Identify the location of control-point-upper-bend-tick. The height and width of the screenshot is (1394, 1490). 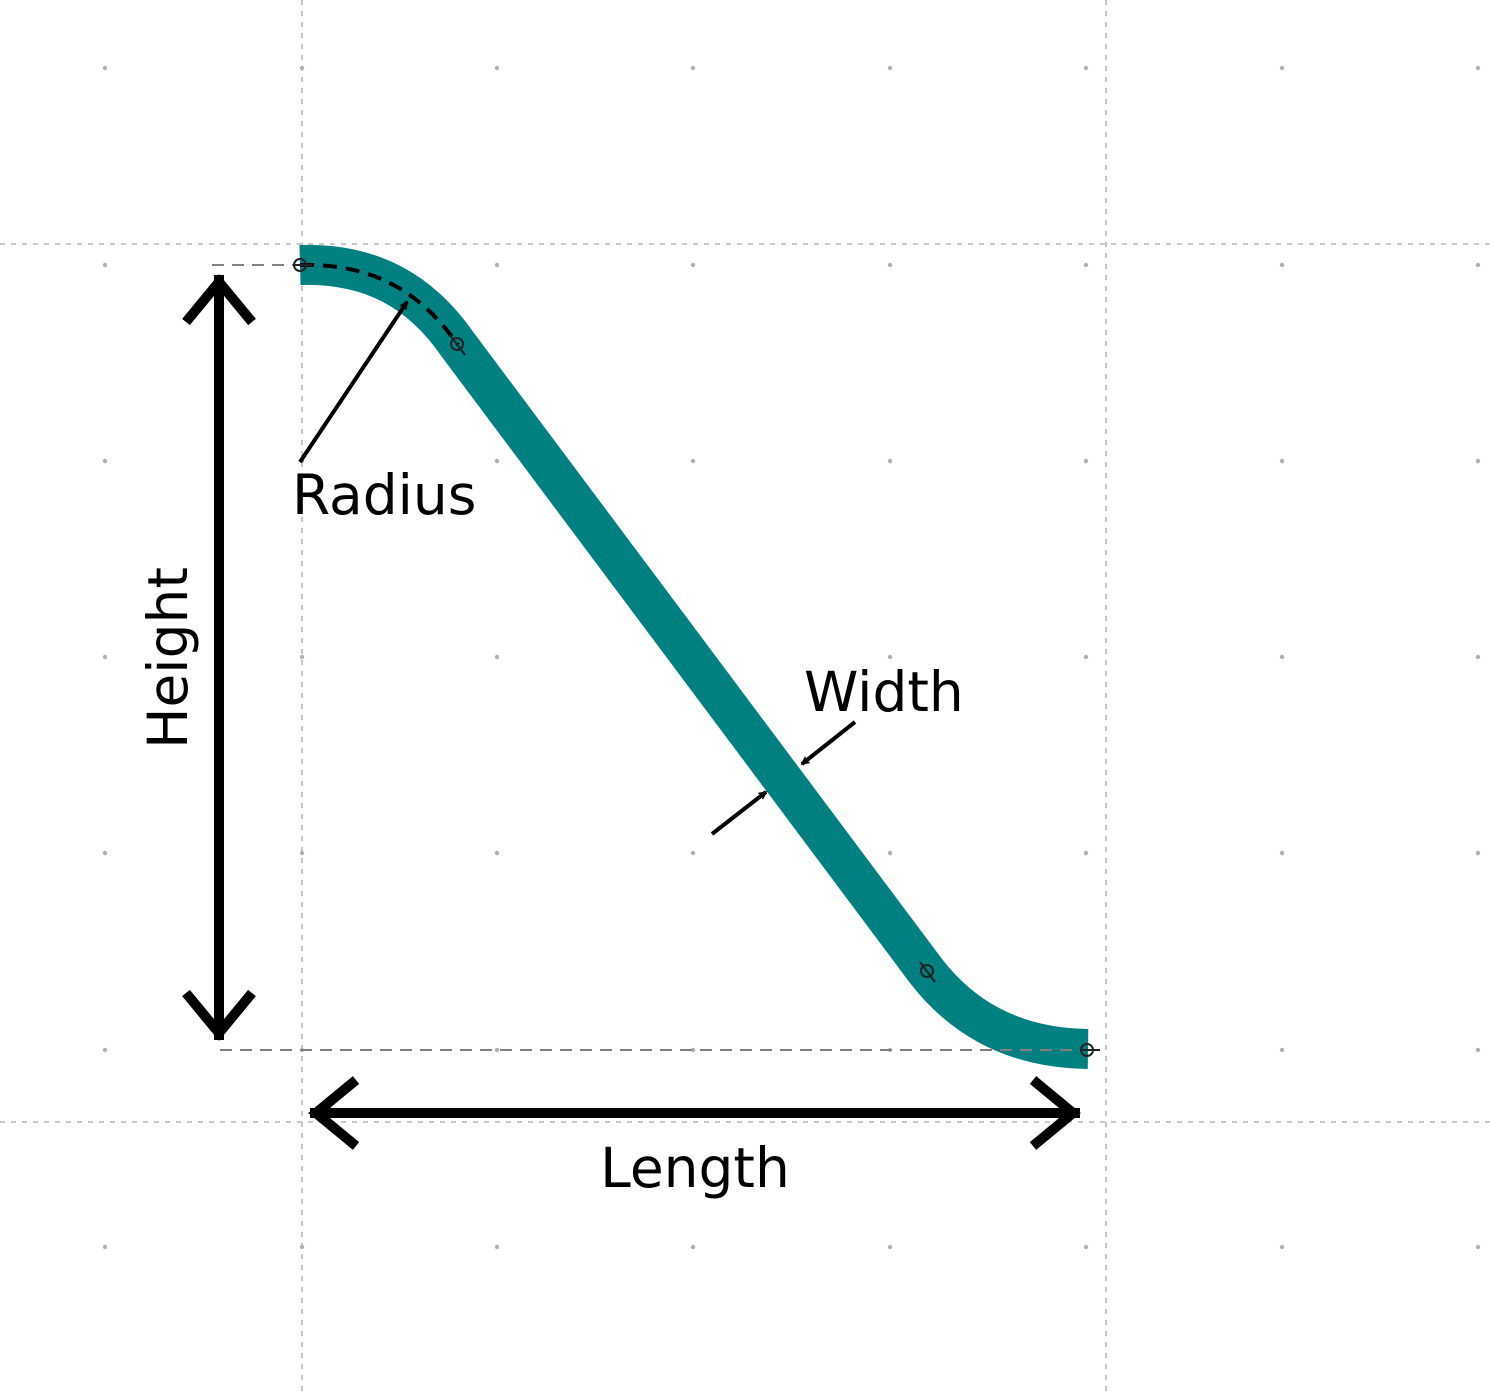
(457, 345).